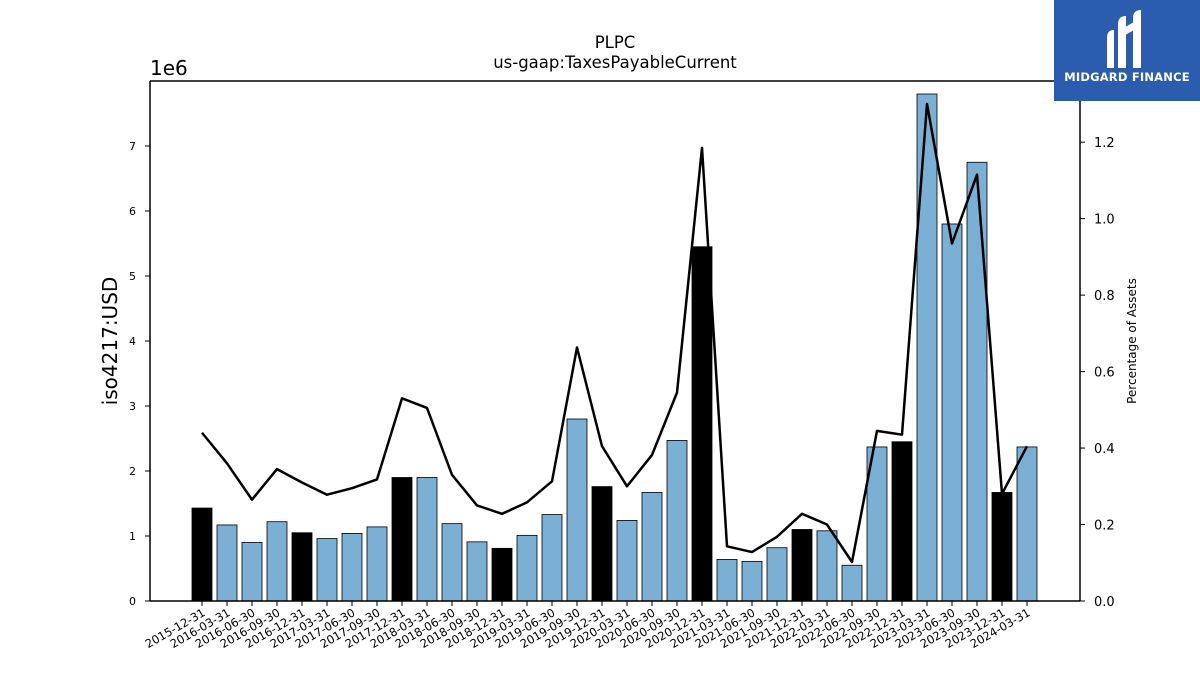 Image resolution: width=1200 pixels, height=675 pixels. Describe the element at coordinates (132, 406) in the screenshot. I see `y-tick-label: 3` at that location.